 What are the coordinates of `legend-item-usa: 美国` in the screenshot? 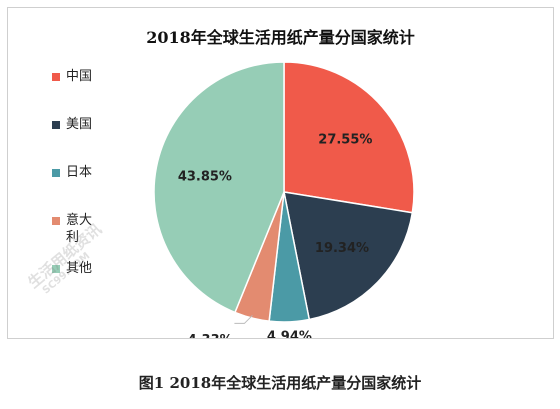 It's located at (77, 124).